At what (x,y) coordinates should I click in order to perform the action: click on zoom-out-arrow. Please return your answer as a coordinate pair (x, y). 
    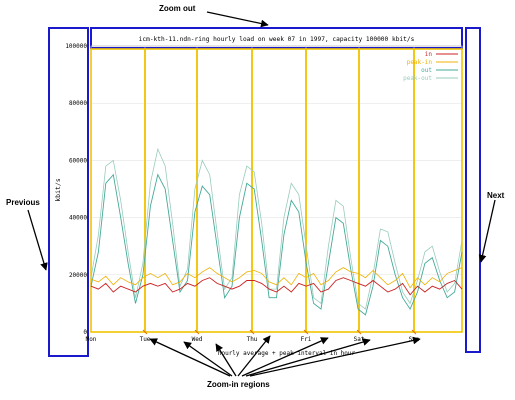
    Looking at the image, I should click on (237, 19).